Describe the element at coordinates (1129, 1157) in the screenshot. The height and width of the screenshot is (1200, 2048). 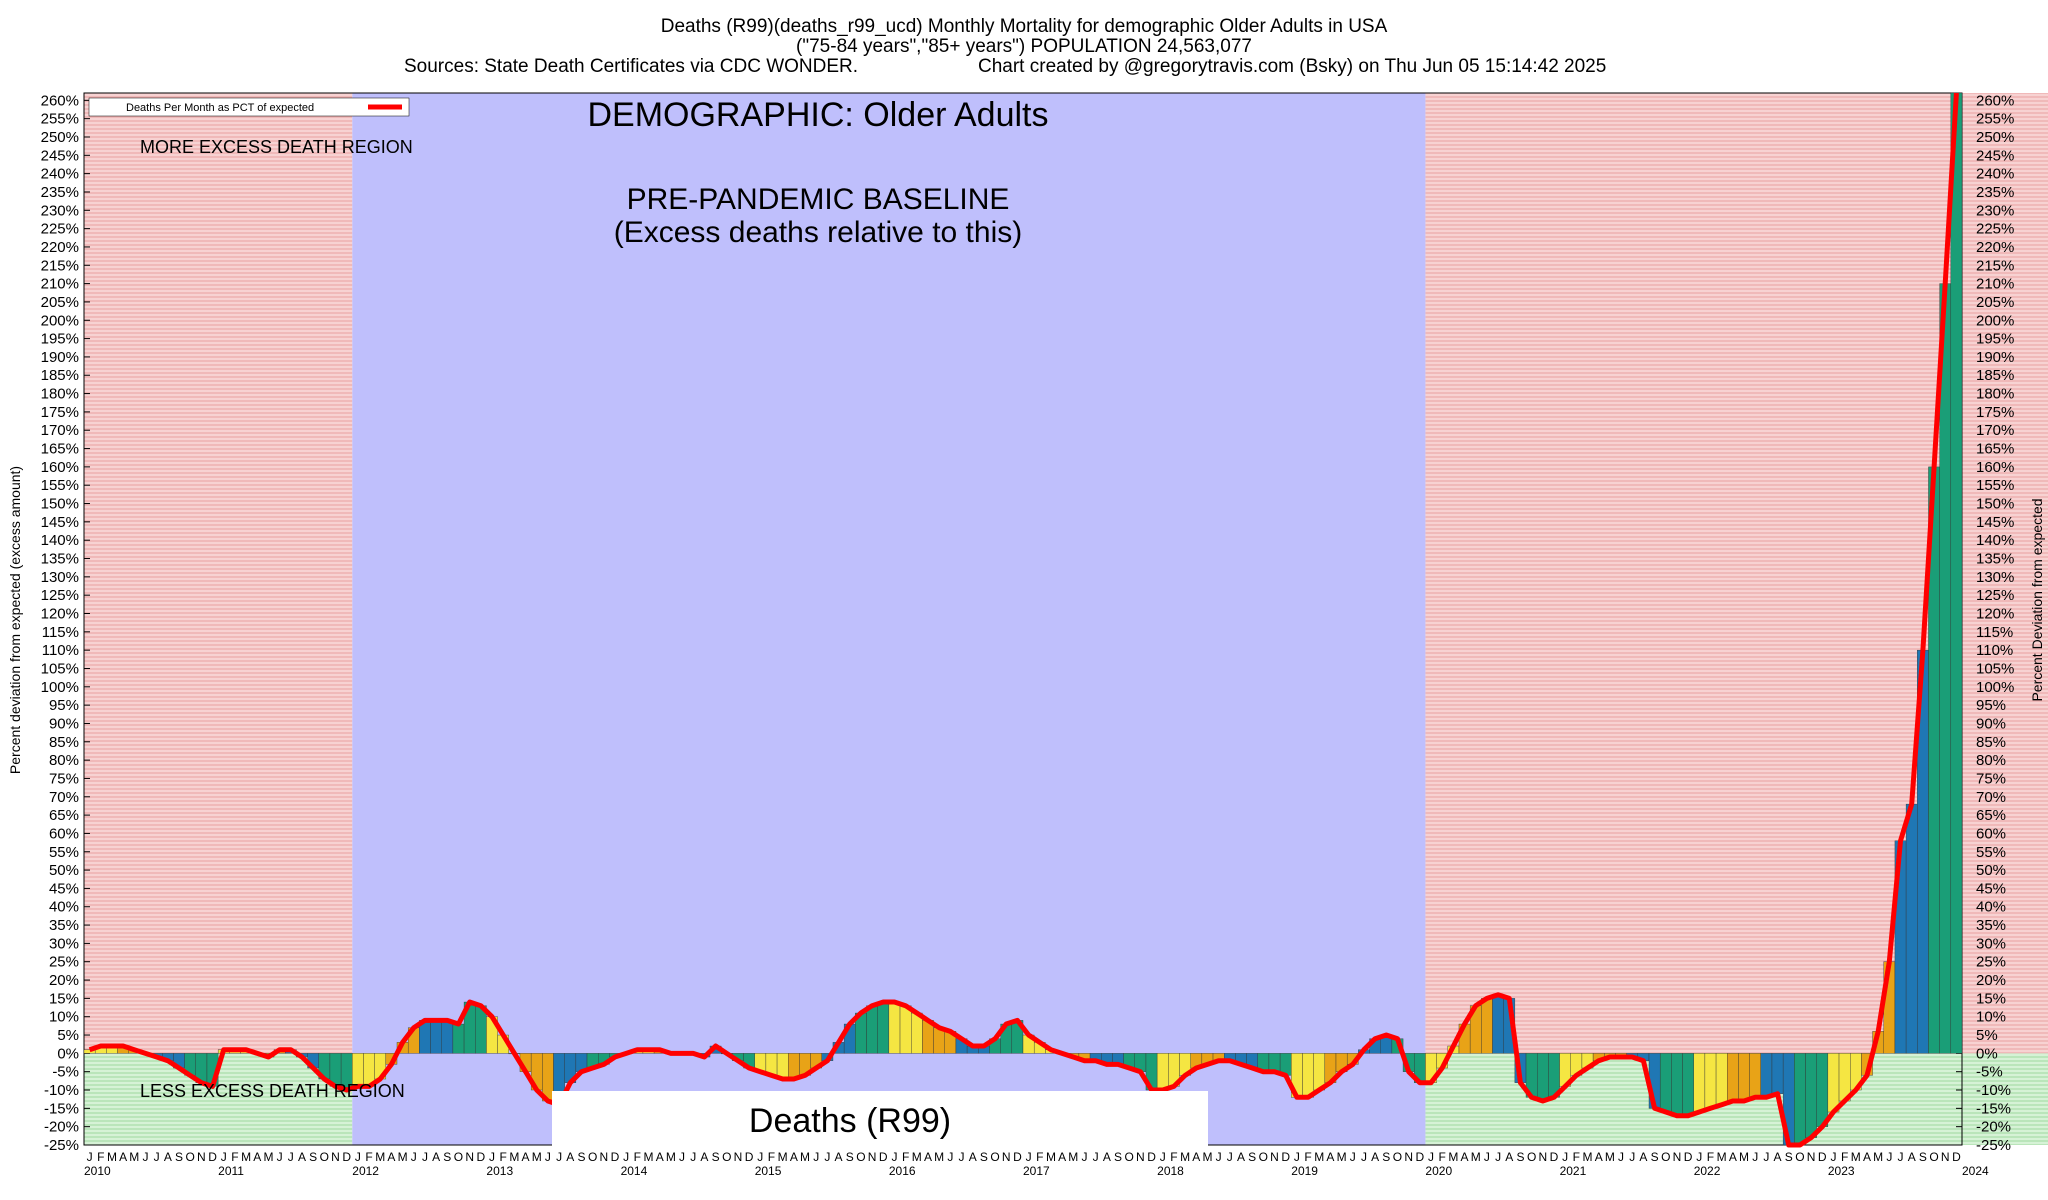
I see `x-month-label: O` at that location.